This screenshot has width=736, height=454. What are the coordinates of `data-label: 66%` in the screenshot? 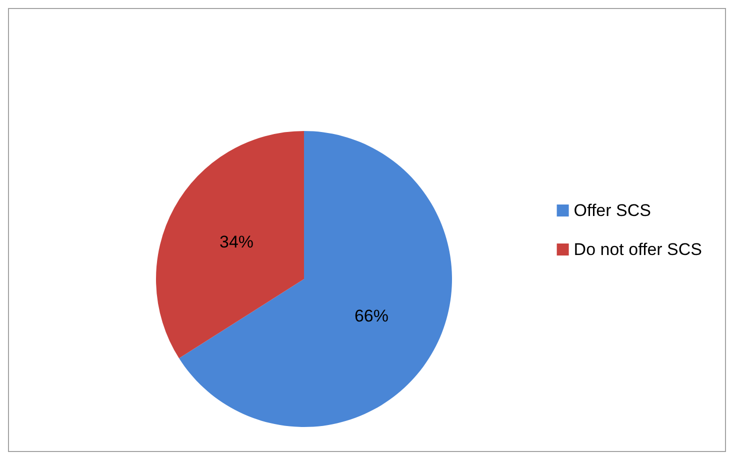 It's located at (371, 316).